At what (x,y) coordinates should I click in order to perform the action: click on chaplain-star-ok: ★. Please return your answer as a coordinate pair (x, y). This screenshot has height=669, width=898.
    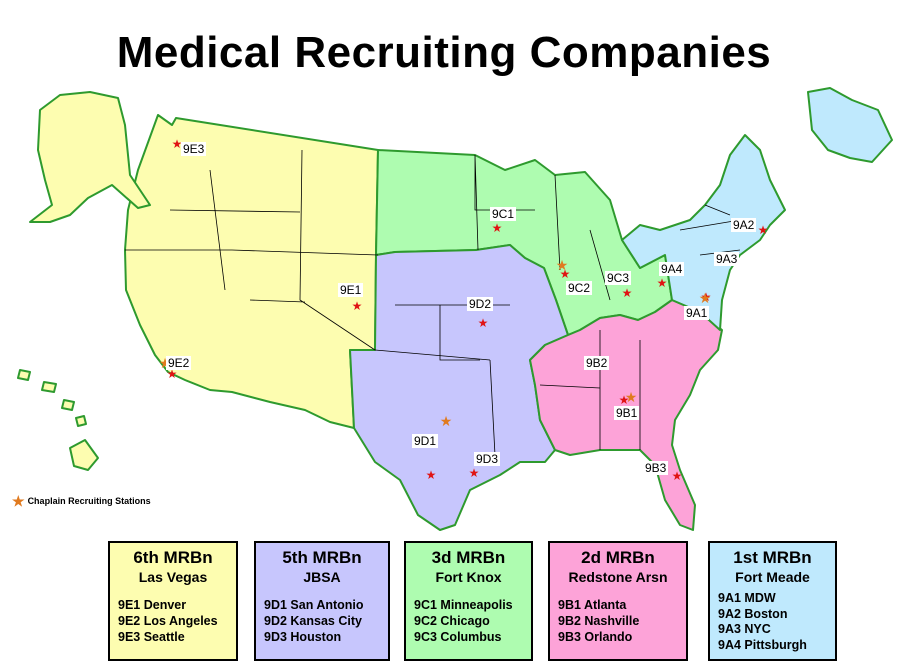
    Looking at the image, I should click on (446, 421).